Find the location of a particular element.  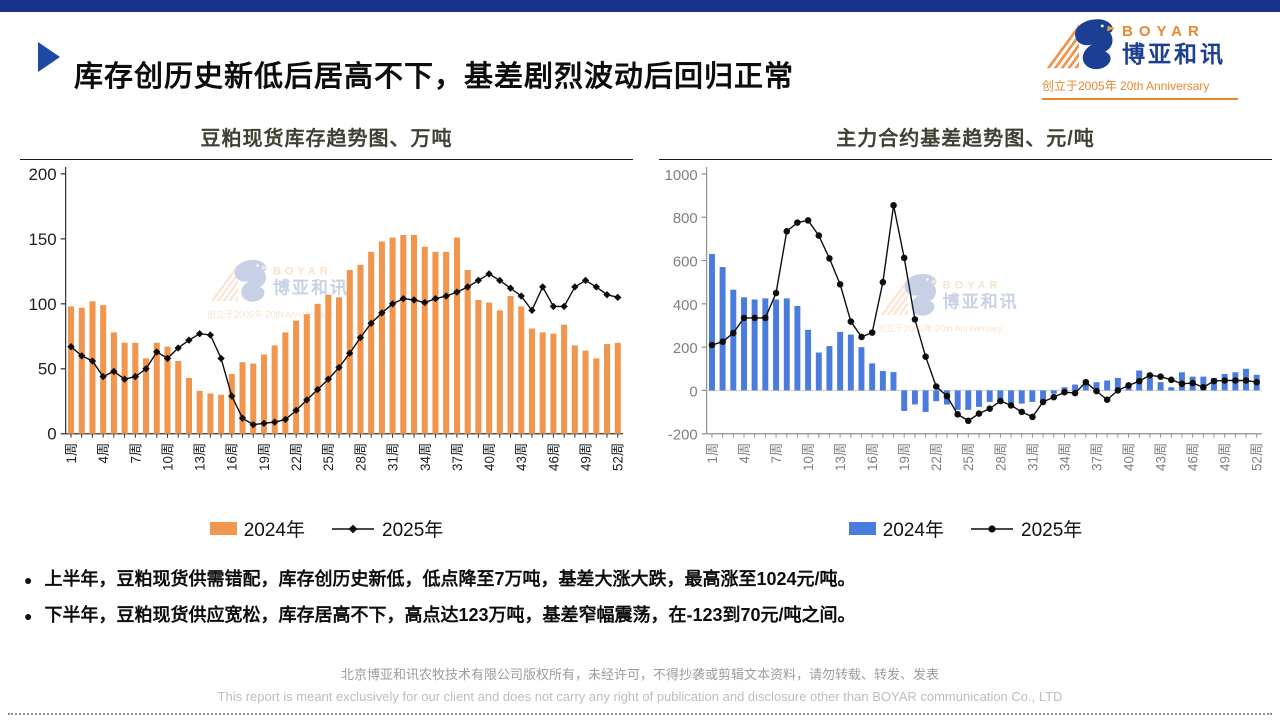

company-logo: BOYAR 博亚和讯 创立于2005年 20th Anniversary is located at coordinates (1140, 58).